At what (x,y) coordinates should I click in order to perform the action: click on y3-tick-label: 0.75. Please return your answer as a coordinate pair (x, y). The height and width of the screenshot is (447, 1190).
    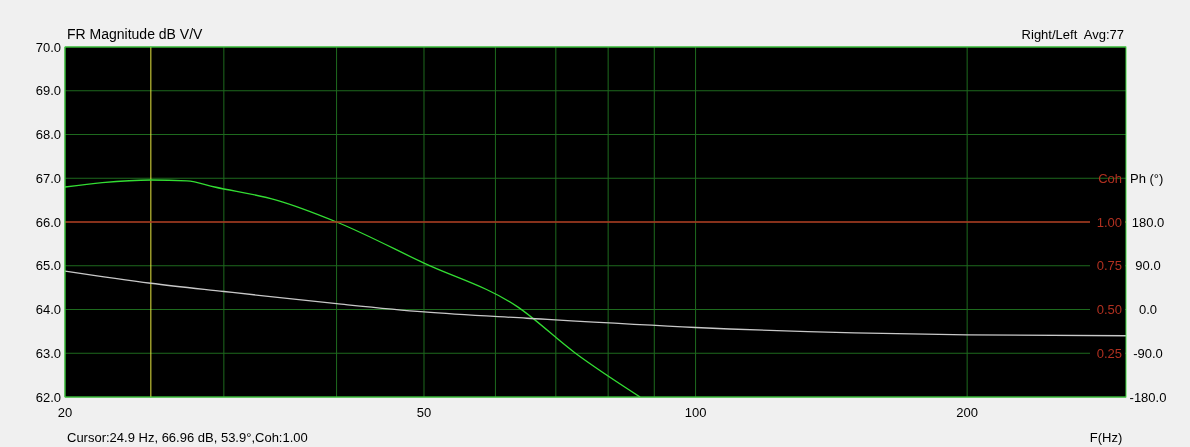
    Looking at the image, I should click on (1109, 266).